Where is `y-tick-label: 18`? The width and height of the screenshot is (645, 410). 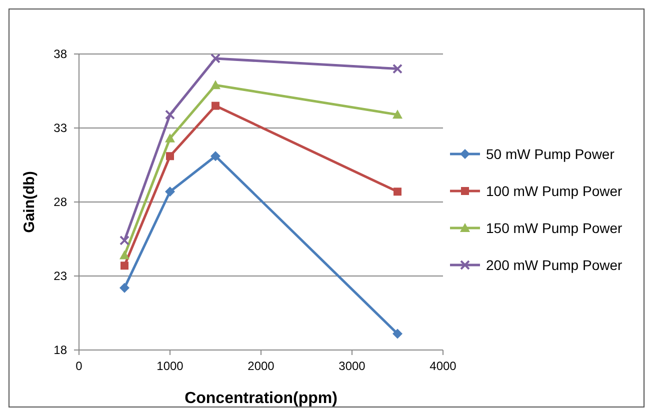
y-tick-label: 18 is located at coordinates (61, 350).